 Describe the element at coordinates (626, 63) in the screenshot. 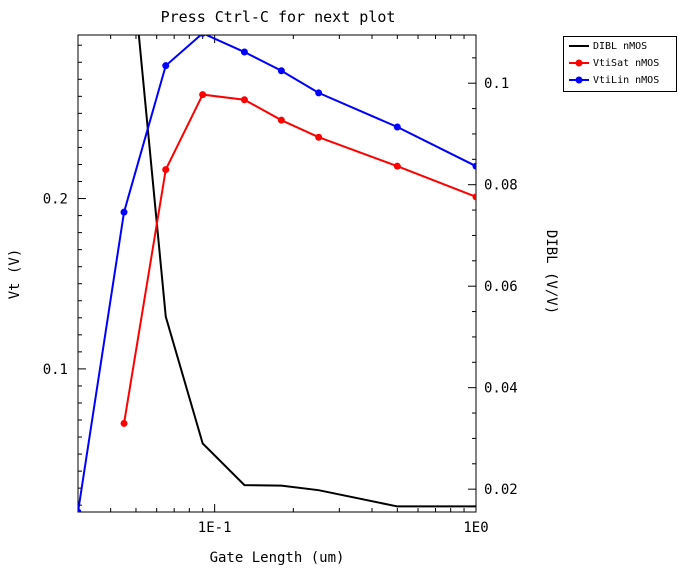

I see `legend-label-vtisat: VtiSat nMOS` at that location.